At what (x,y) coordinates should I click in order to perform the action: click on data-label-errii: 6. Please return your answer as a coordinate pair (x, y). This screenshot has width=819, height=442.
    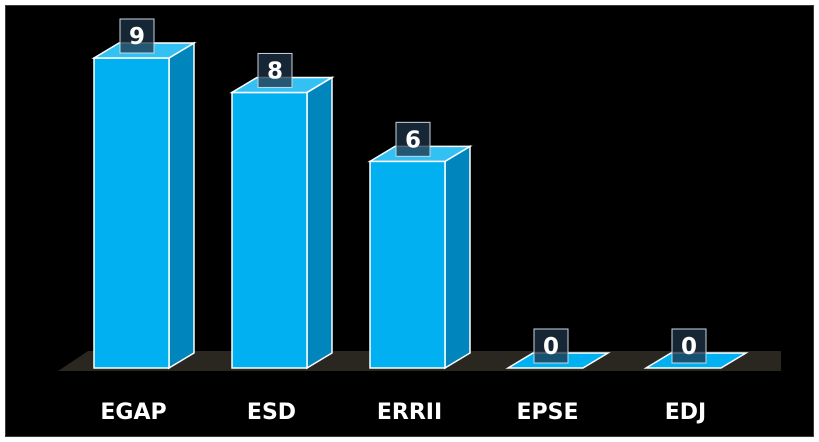
    Looking at the image, I should click on (413, 140).